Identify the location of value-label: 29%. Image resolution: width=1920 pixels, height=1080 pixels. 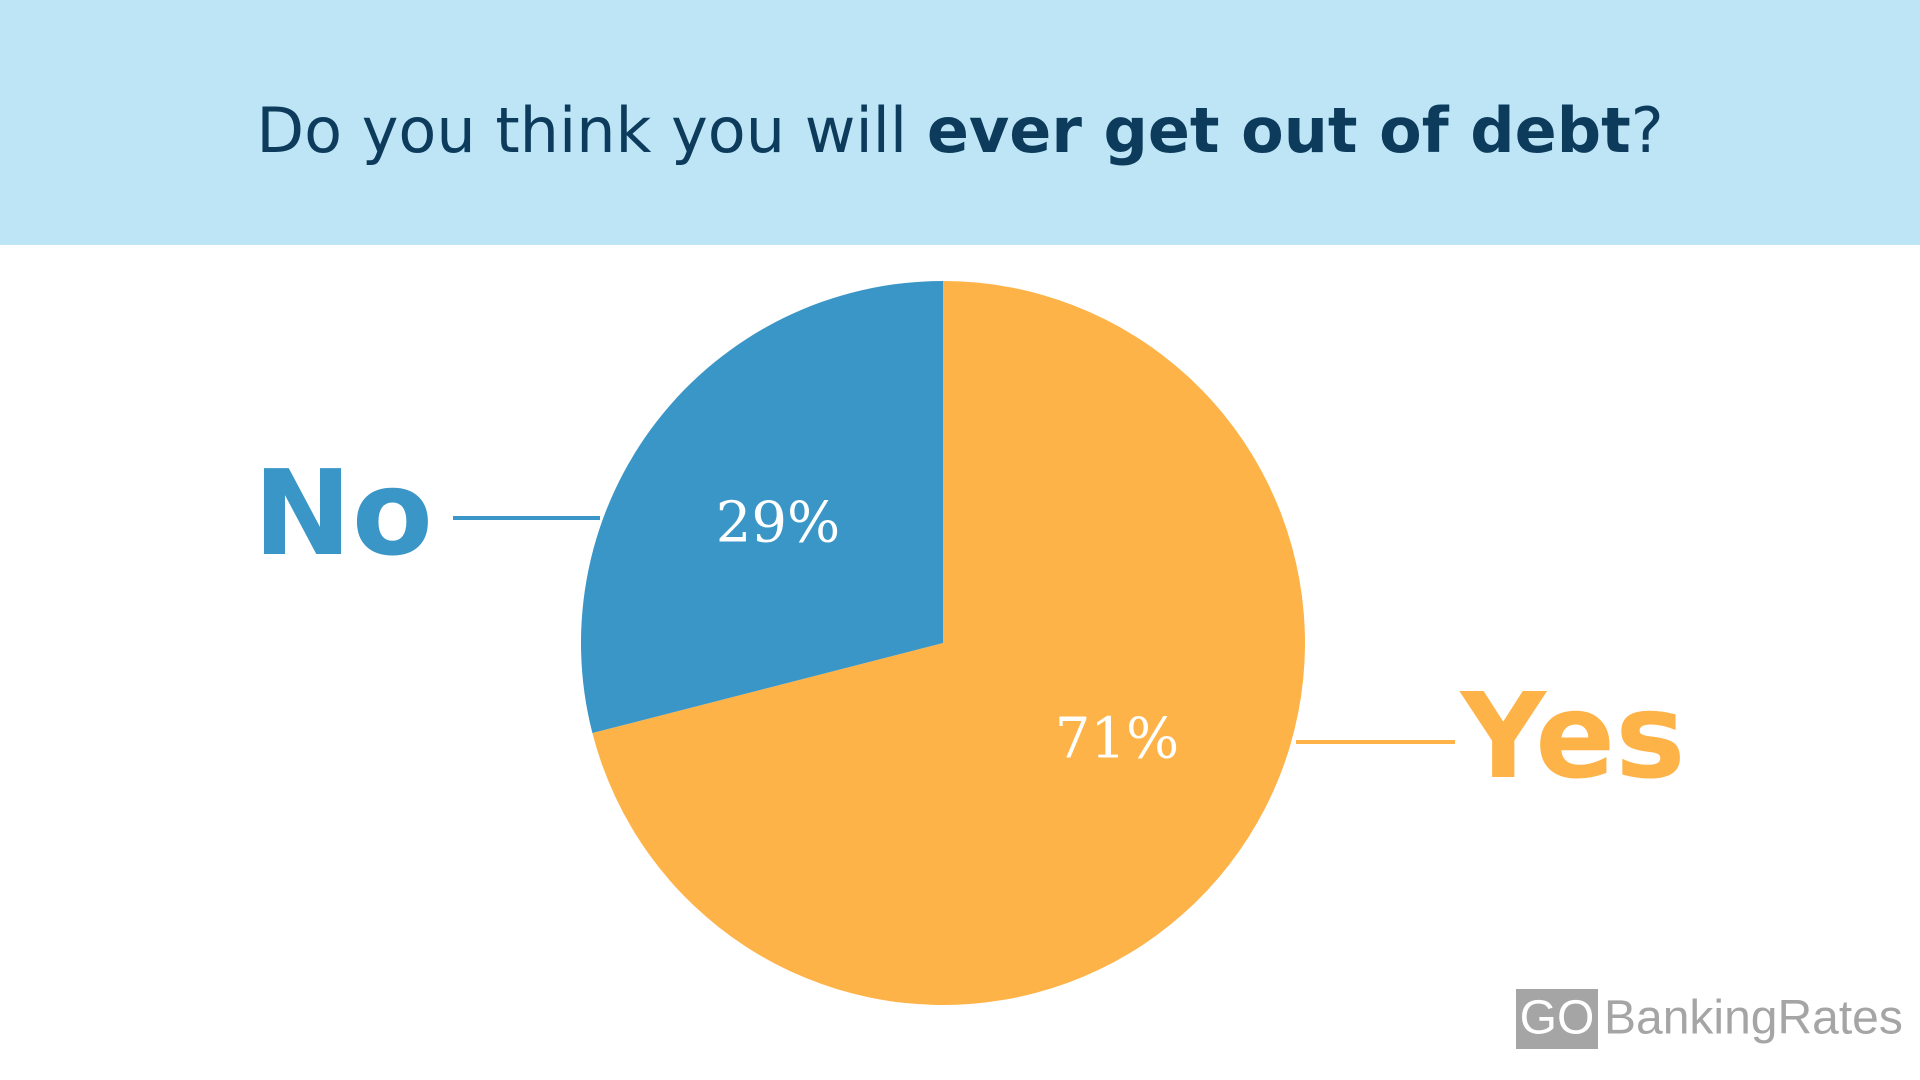
(778, 523).